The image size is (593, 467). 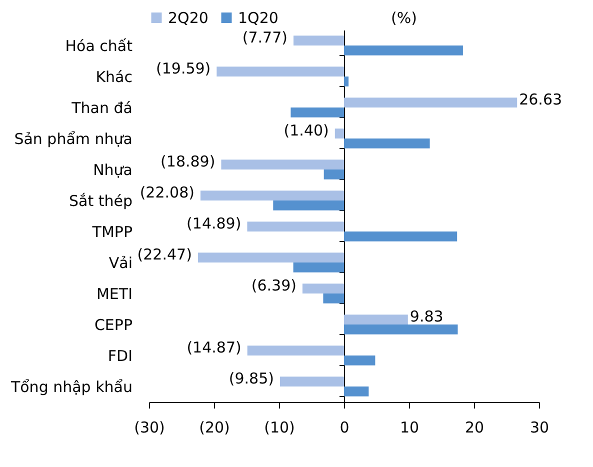 What do you see at coordinates (111, 232) in the screenshot?
I see `y-tick-label: TMPP` at bounding box center [111, 232].